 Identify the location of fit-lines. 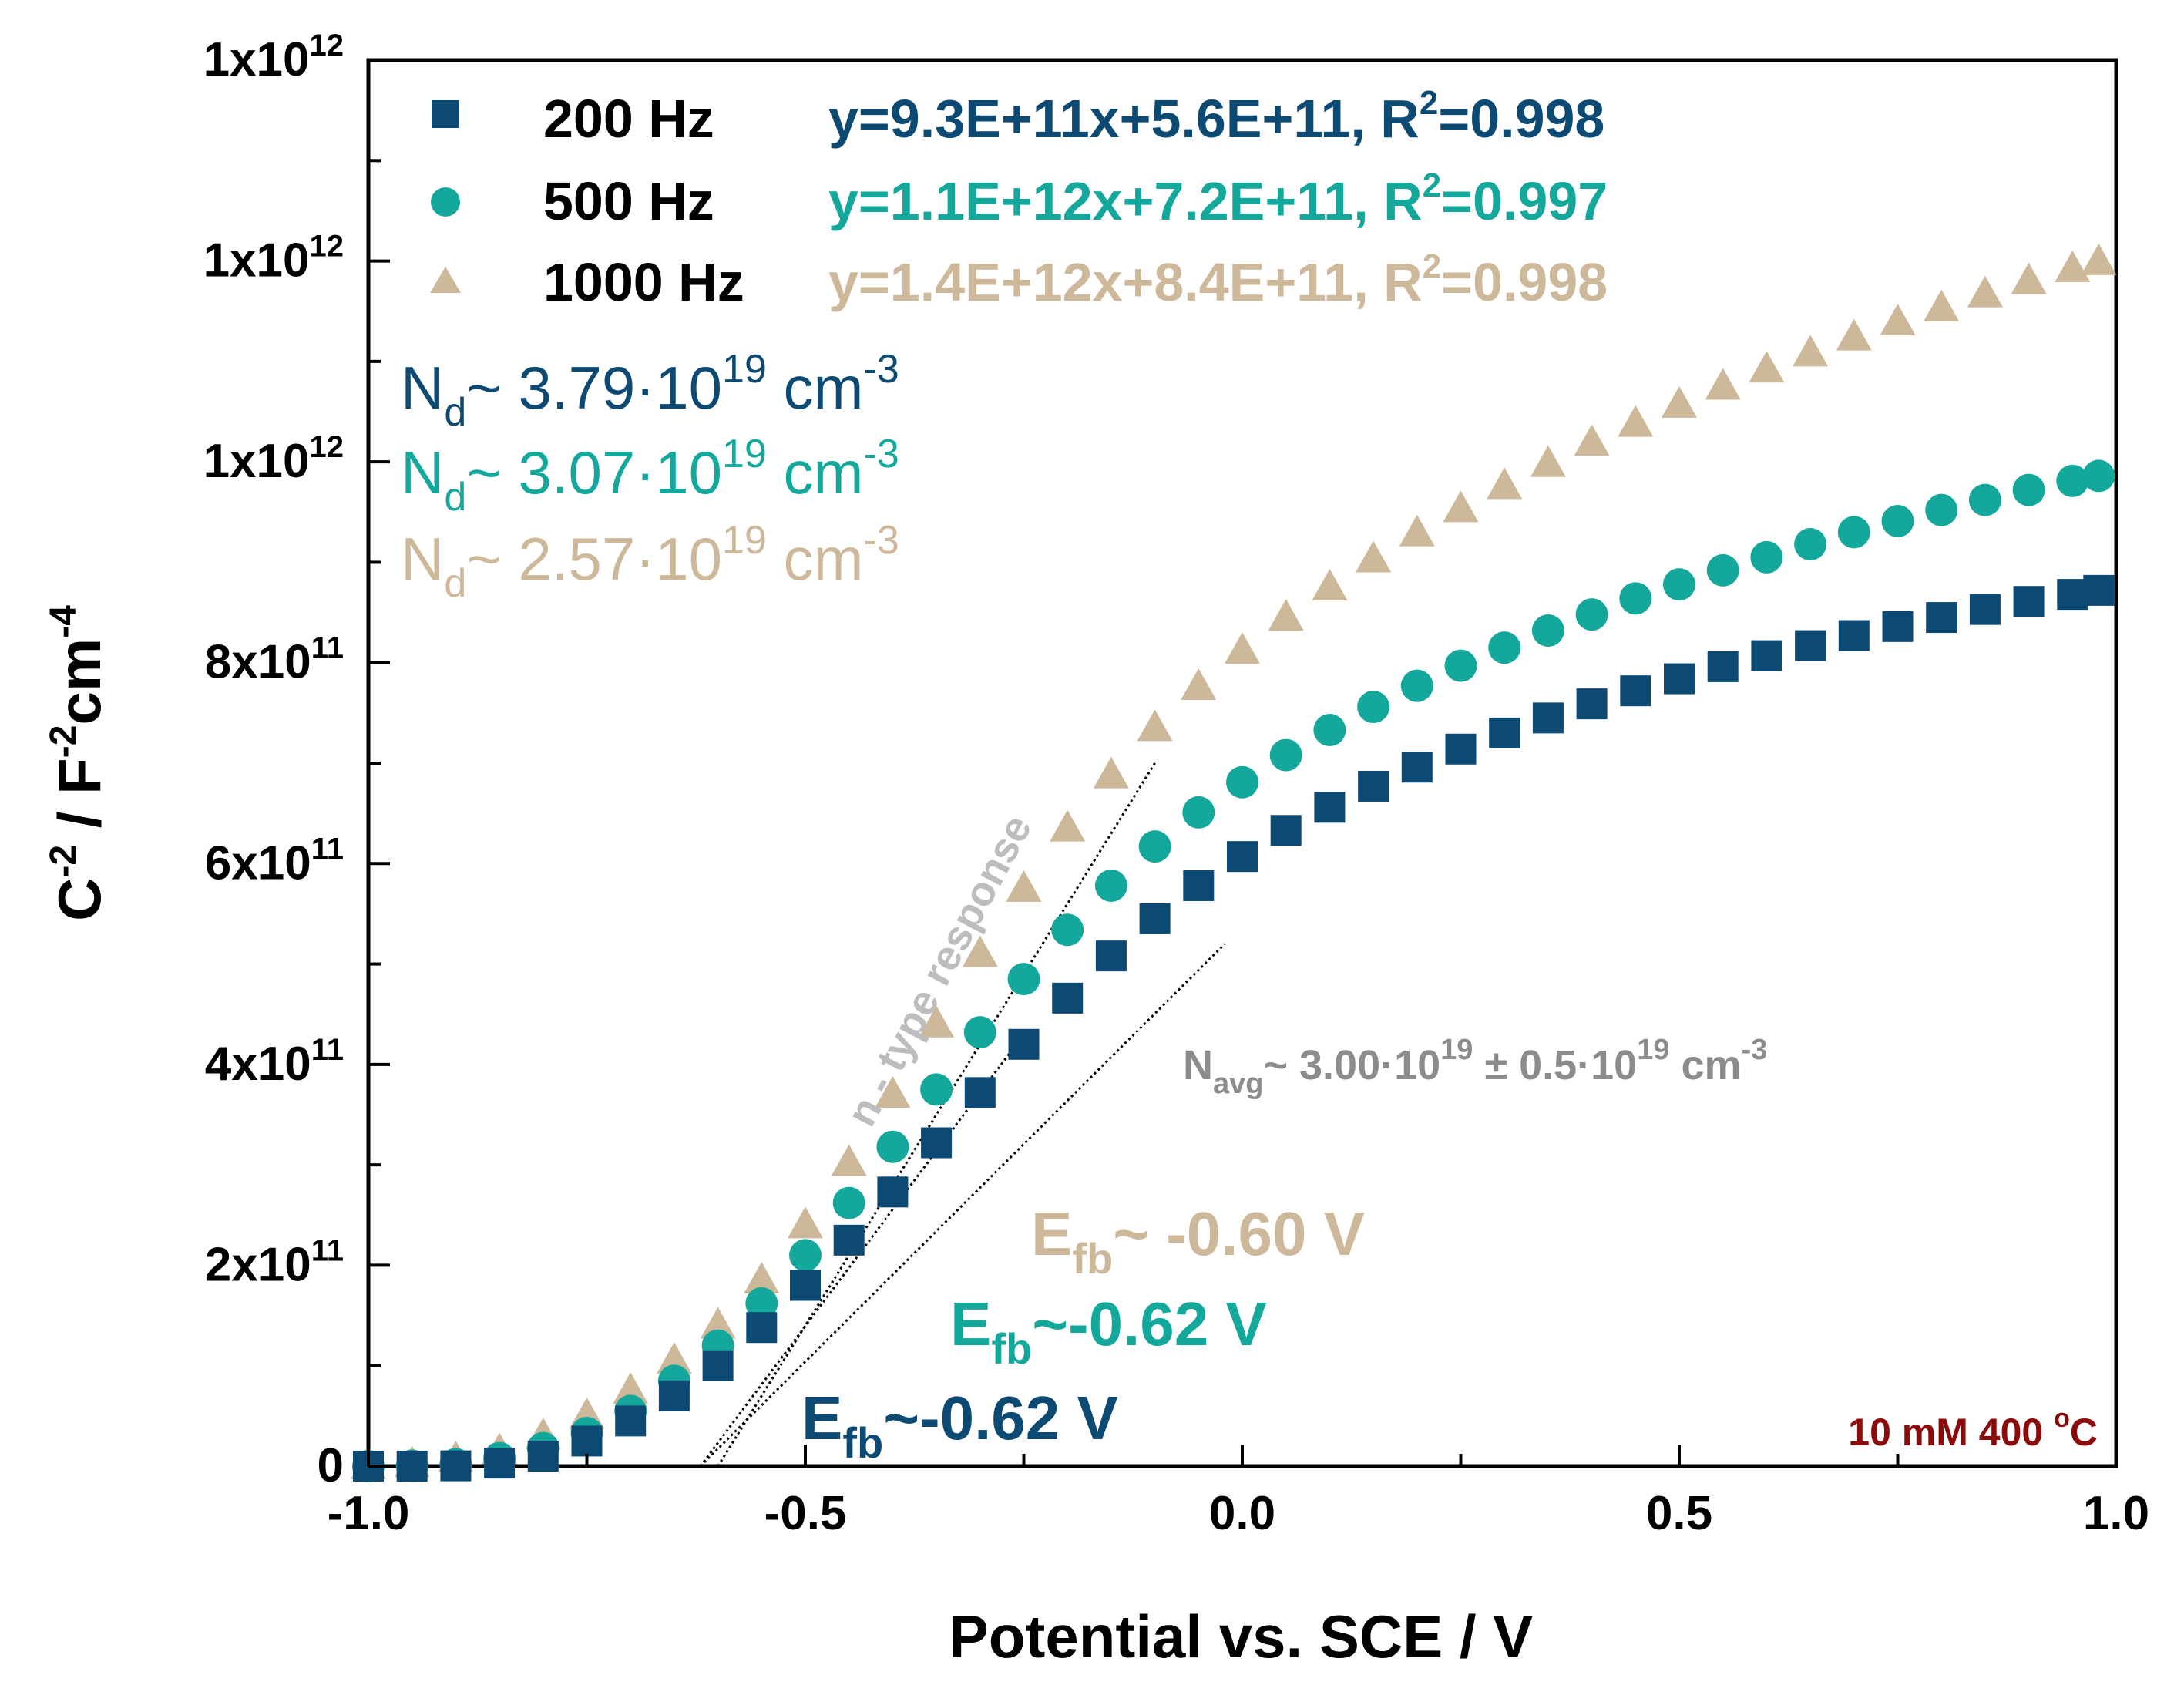
(963, 1115).